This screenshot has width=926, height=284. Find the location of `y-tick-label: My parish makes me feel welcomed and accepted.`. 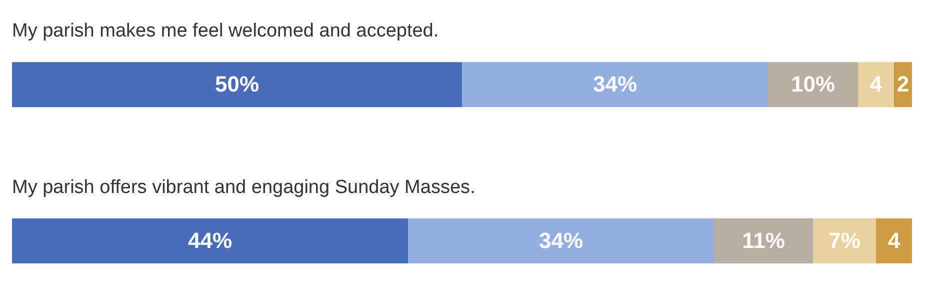

y-tick-label: My parish makes me feel welcomed and accepted. is located at coordinates (225, 31).